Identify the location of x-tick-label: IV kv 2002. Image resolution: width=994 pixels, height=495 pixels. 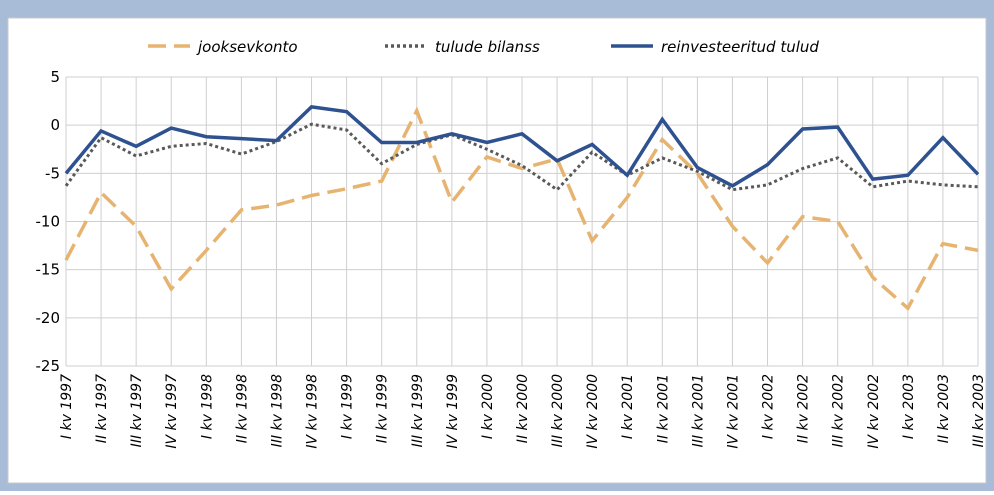
(874, 411).